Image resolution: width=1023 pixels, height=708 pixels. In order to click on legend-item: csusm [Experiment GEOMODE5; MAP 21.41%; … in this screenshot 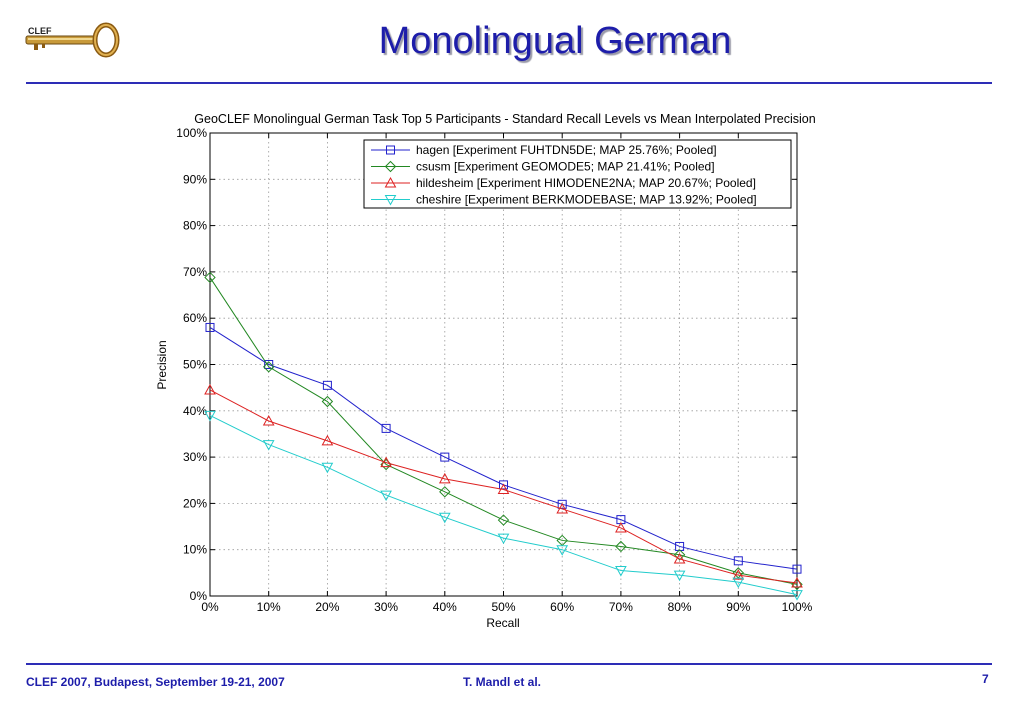, I will do `click(543, 167)`.